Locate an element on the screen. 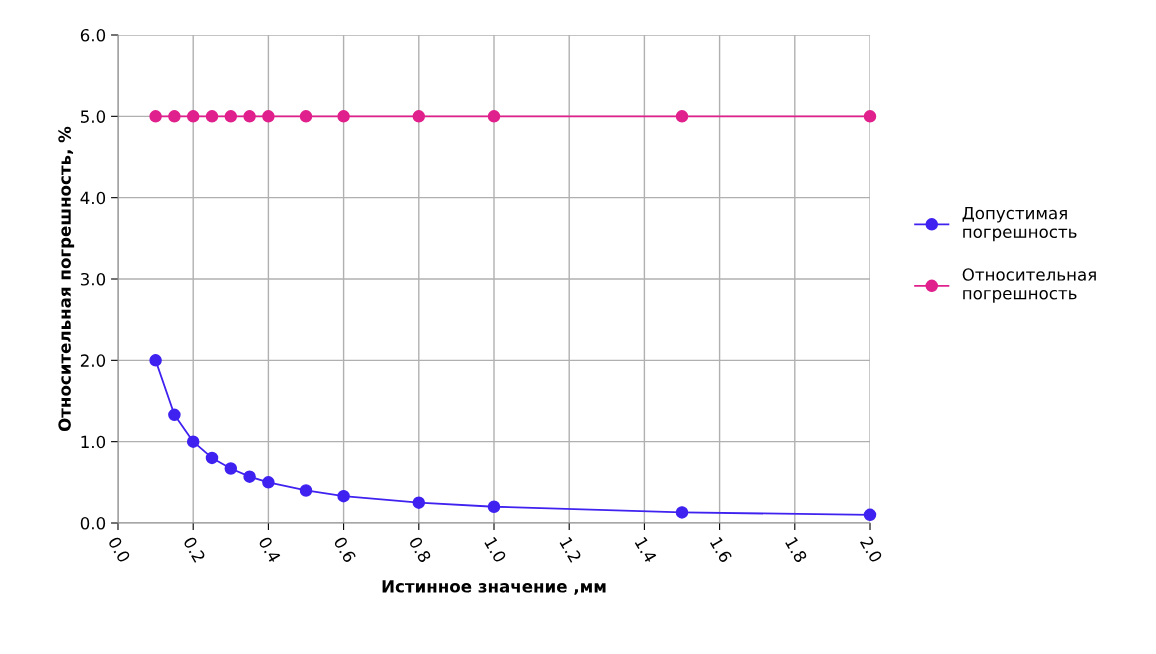 The height and width of the screenshot is (654, 1156). x-tick-label: 1.6 is located at coordinates (721, 550).